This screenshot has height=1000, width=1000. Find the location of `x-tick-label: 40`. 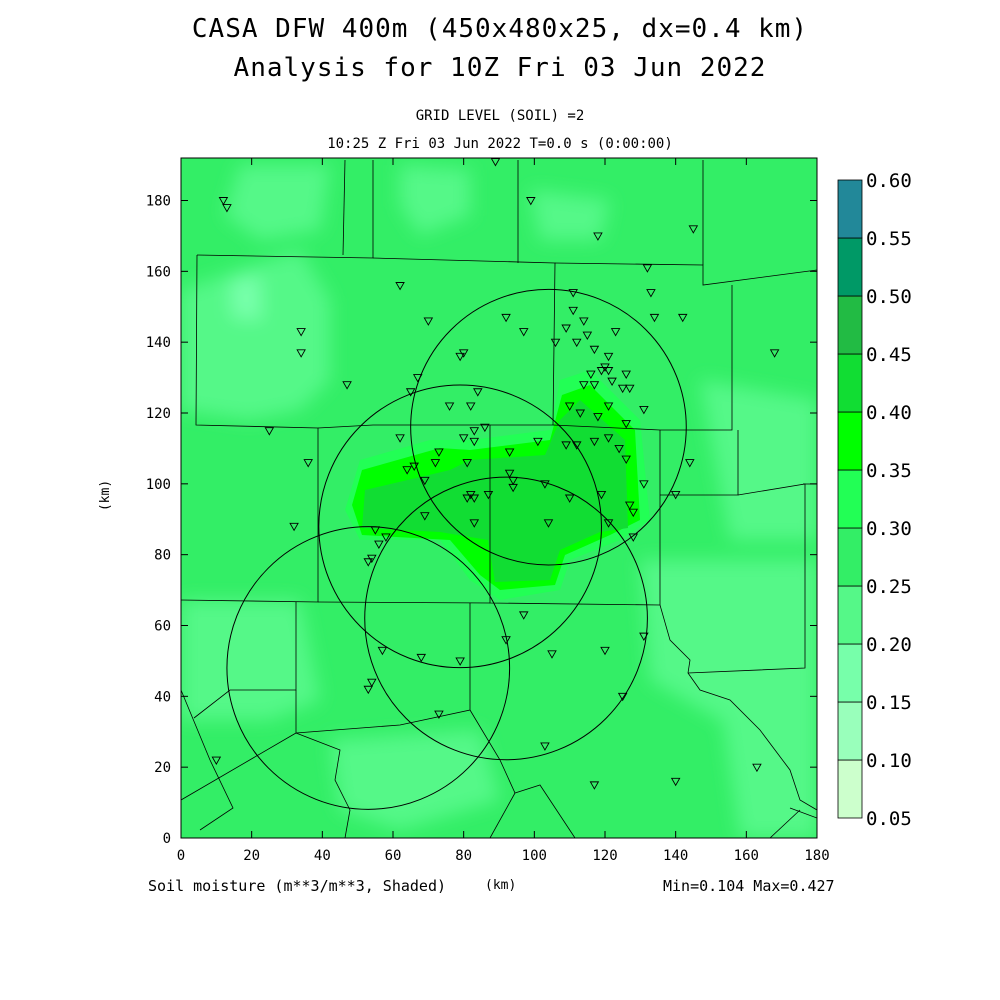

x-tick-label: 40 is located at coordinates (322, 856).